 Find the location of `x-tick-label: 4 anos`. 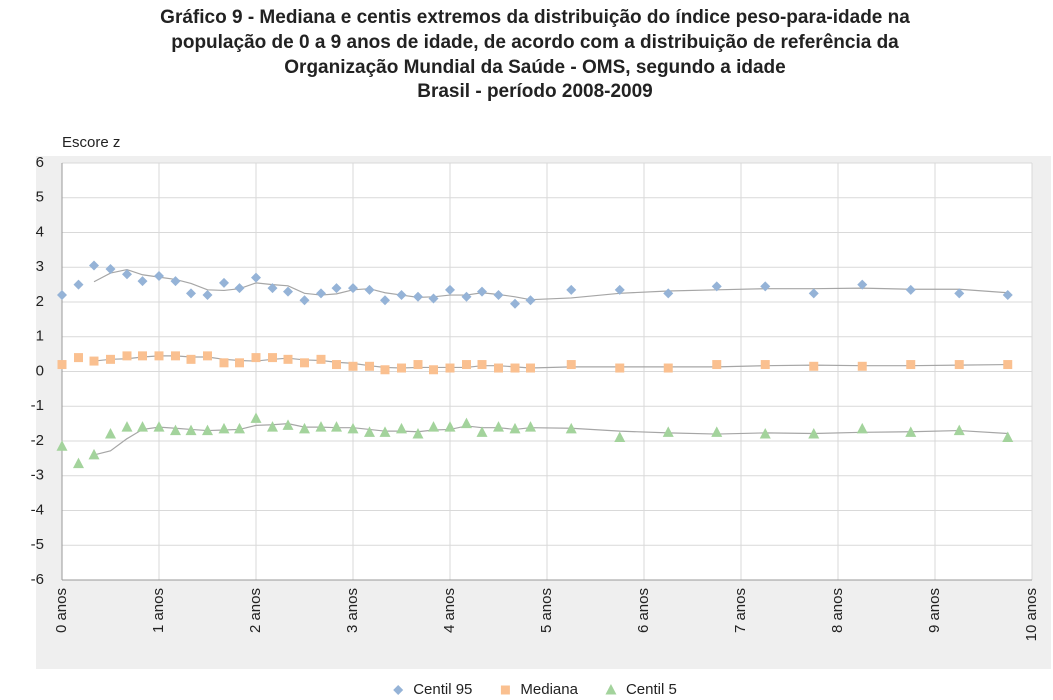

x-tick-label: 4 anos is located at coordinates (449, 610).